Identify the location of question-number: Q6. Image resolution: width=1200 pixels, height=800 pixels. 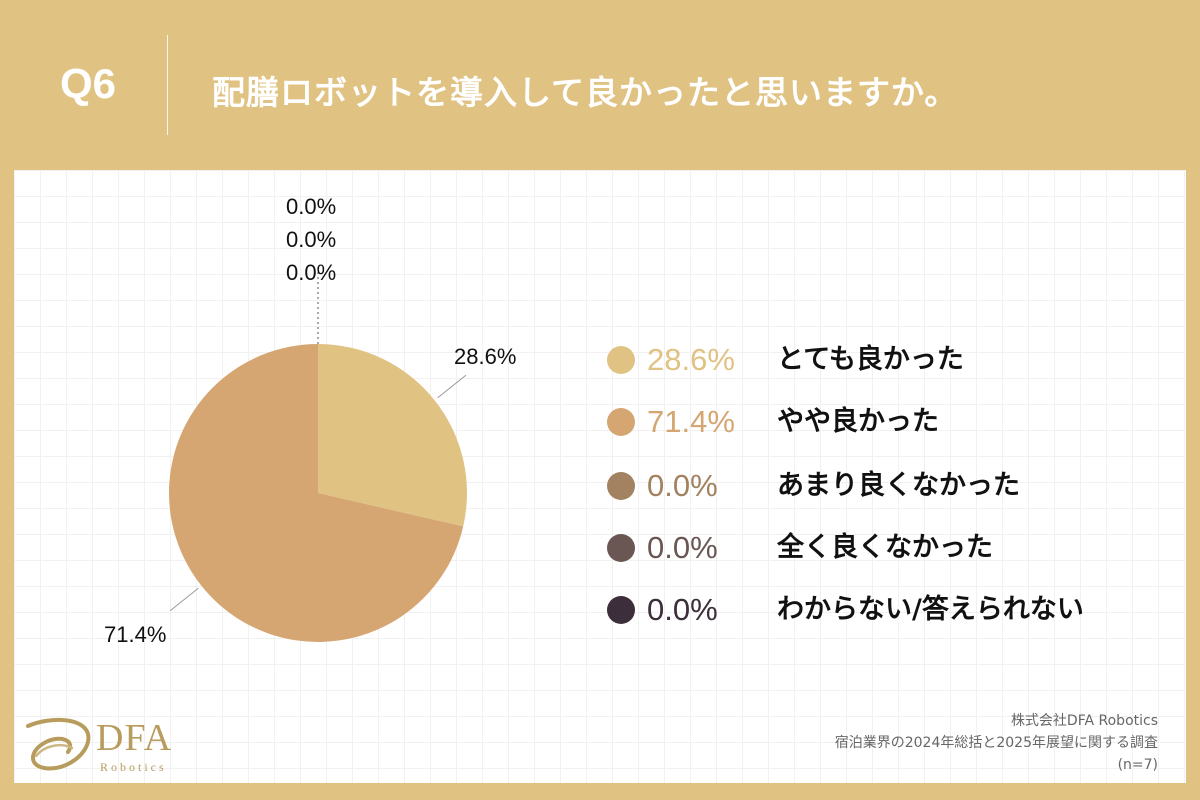
(88, 83).